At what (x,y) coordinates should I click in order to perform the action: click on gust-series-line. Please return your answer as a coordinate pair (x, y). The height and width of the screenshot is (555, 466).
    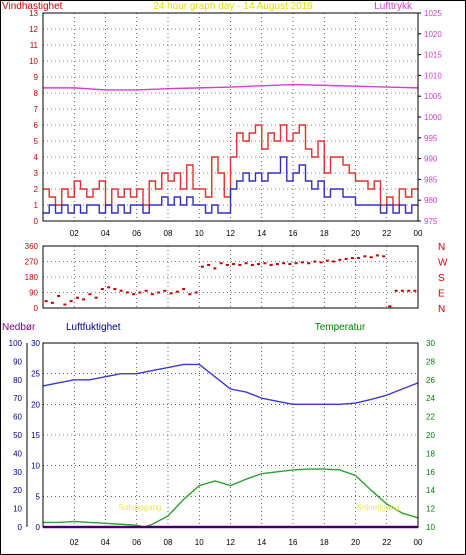
    Looking at the image, I should click on (230, 185).